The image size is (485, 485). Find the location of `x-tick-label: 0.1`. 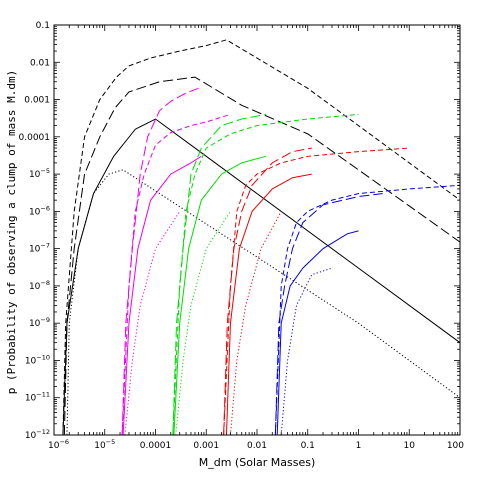

x-tick-label: 0.1 is located at coordinates (308, 446).